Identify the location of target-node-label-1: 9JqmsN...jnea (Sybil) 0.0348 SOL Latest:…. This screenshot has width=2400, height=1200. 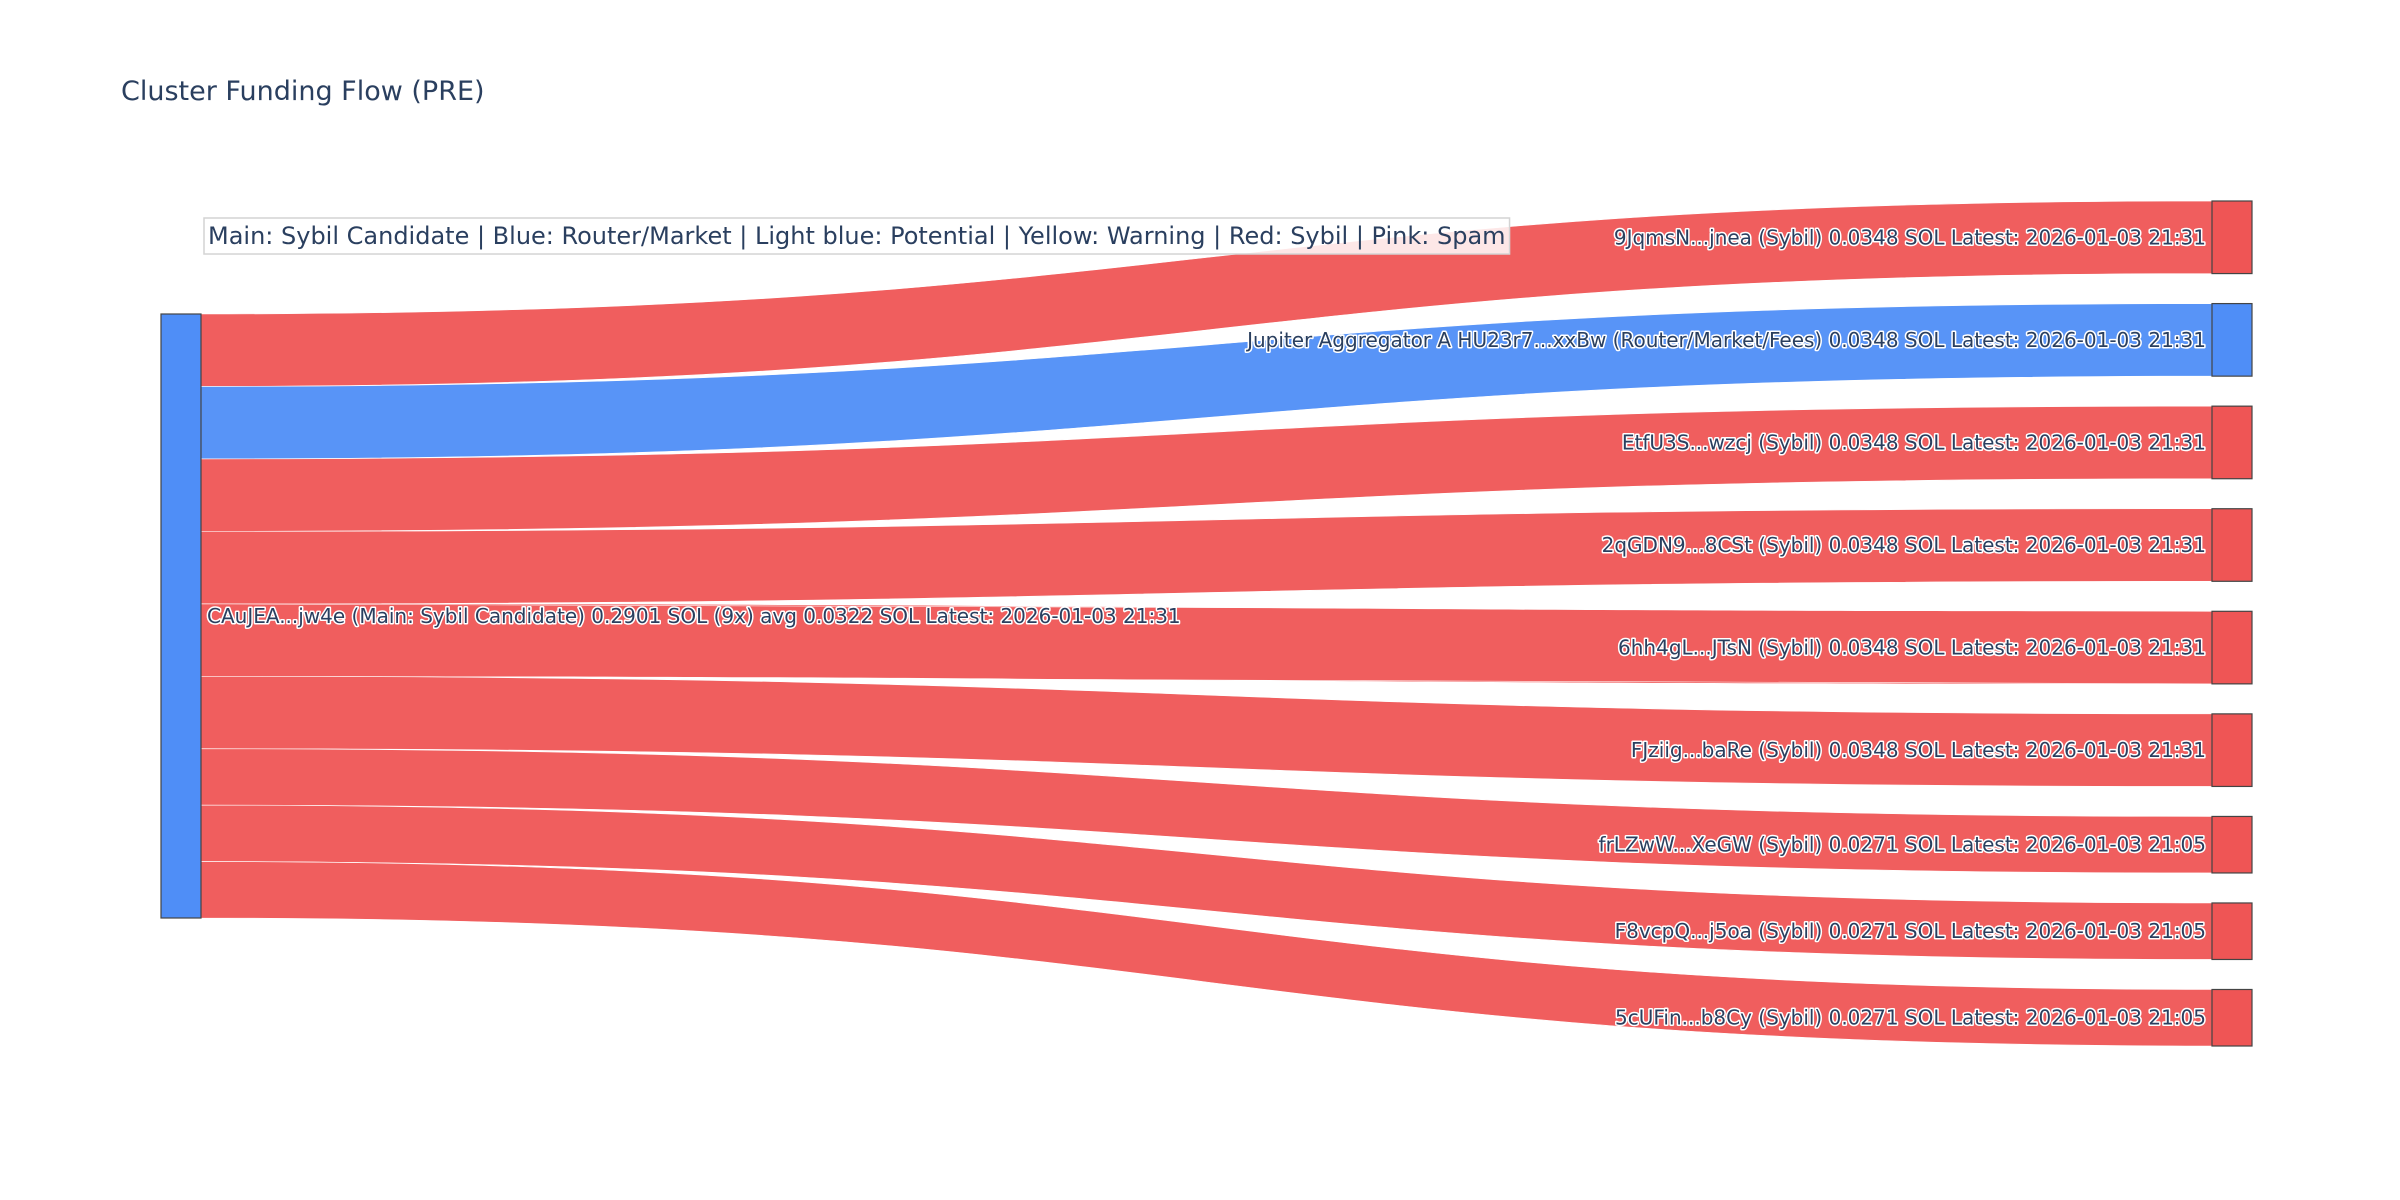
(1910, 237).